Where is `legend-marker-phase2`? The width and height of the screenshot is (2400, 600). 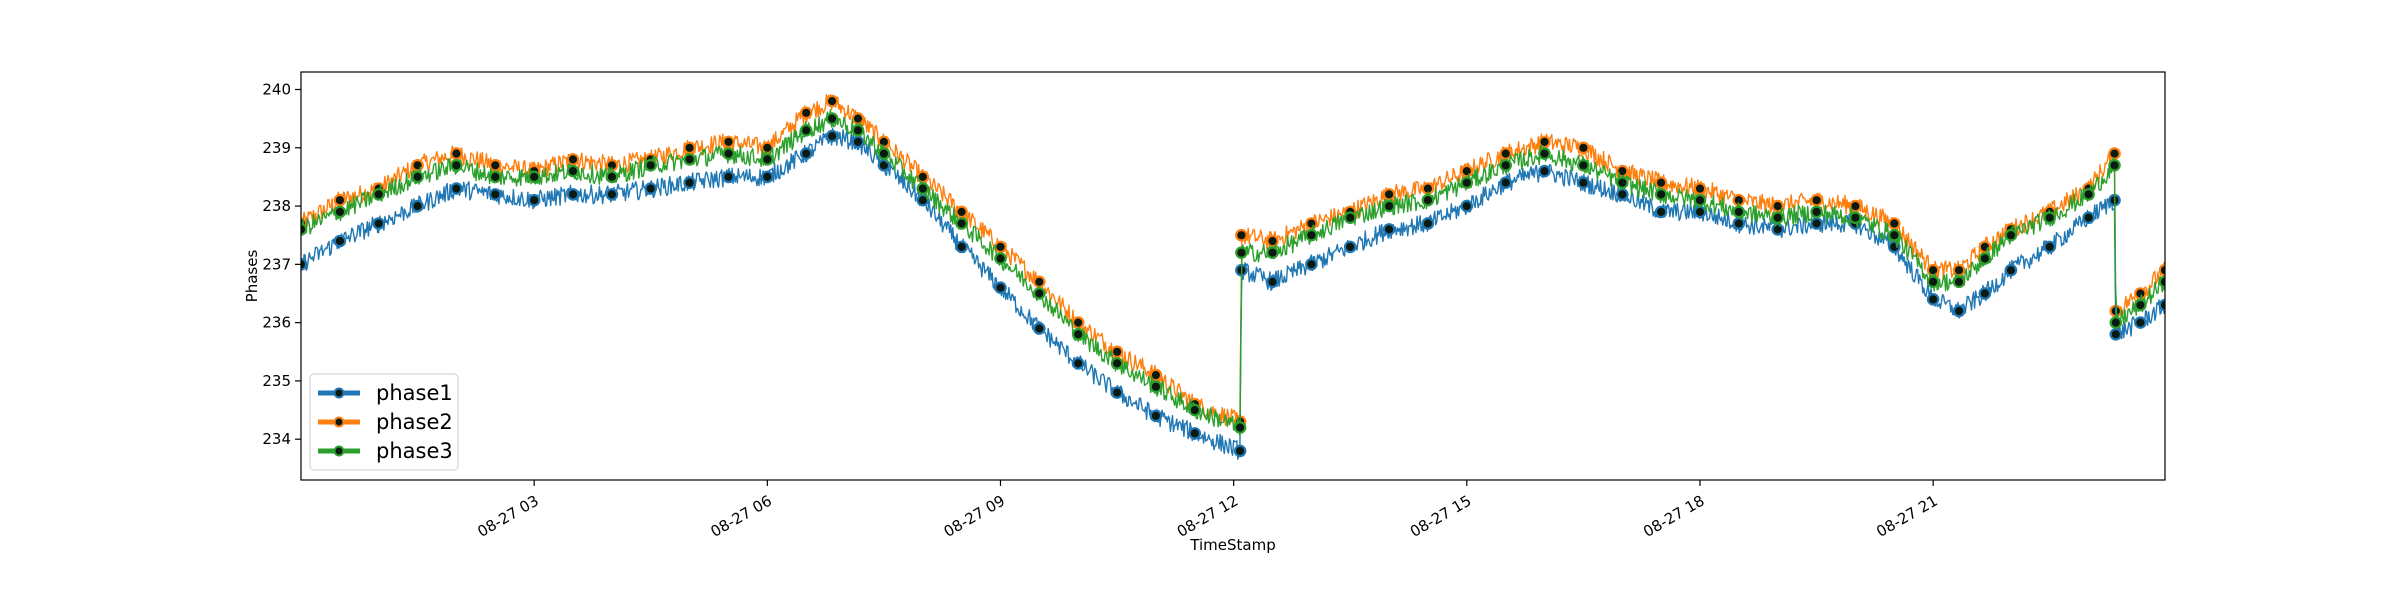
legend-marker-phase2 is located at coordinates (339, 422).